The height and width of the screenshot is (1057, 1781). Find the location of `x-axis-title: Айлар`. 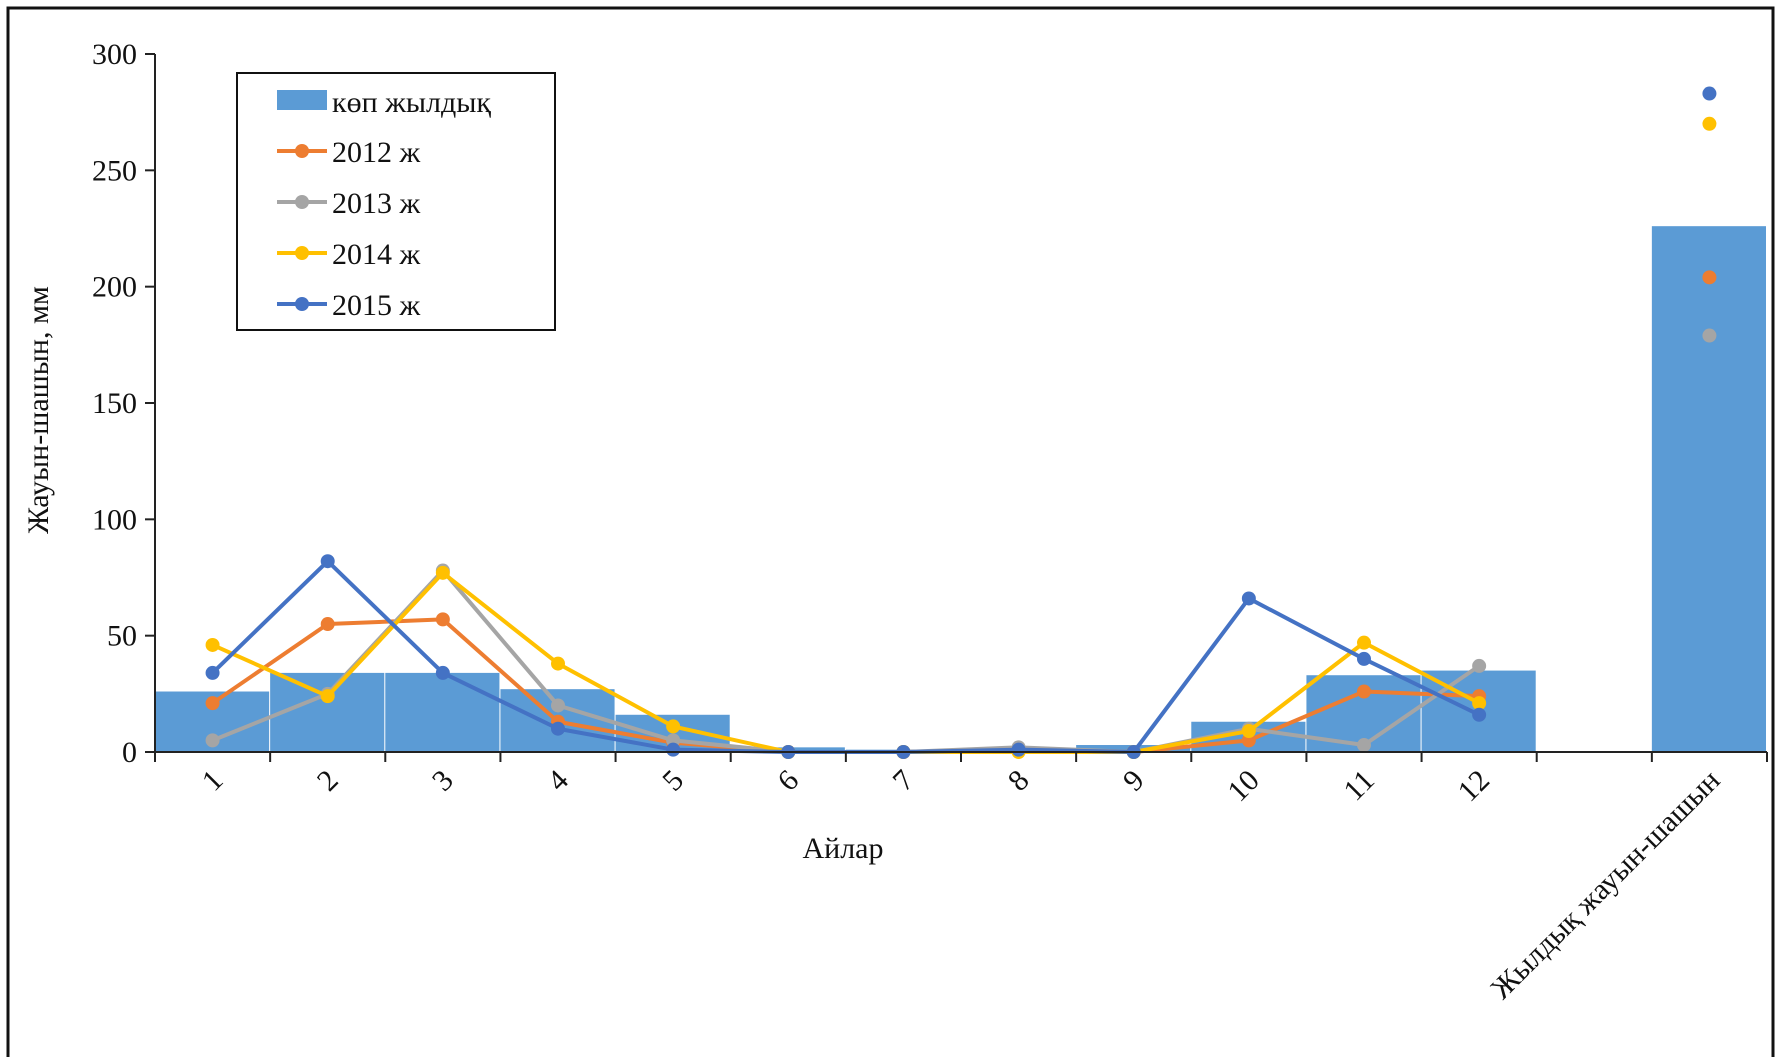

x-axis-title: Айлар is located at coordinates (842, 848).